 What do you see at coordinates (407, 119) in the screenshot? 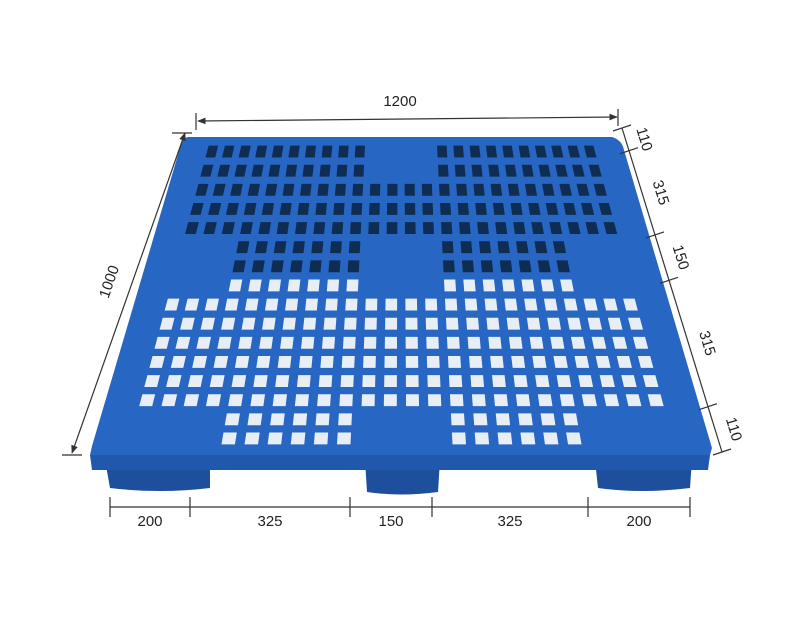
I see `length-line` at bounding box center [407, 119].